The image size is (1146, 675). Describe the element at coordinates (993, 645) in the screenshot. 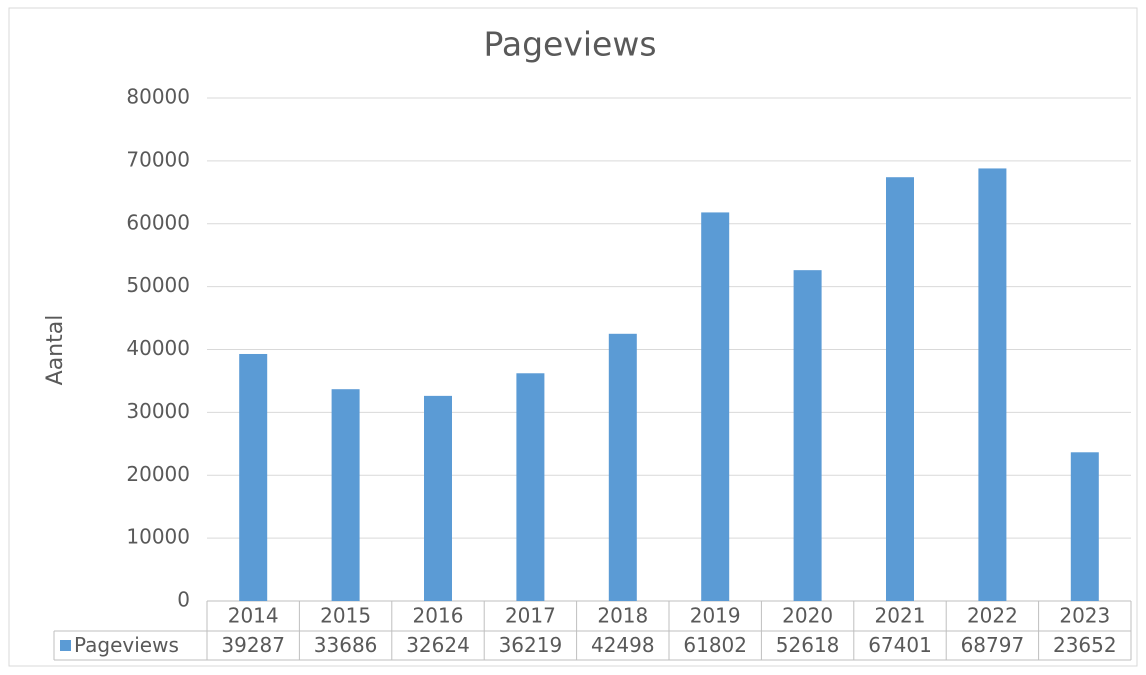

I see `table-value: 68797` at that location.